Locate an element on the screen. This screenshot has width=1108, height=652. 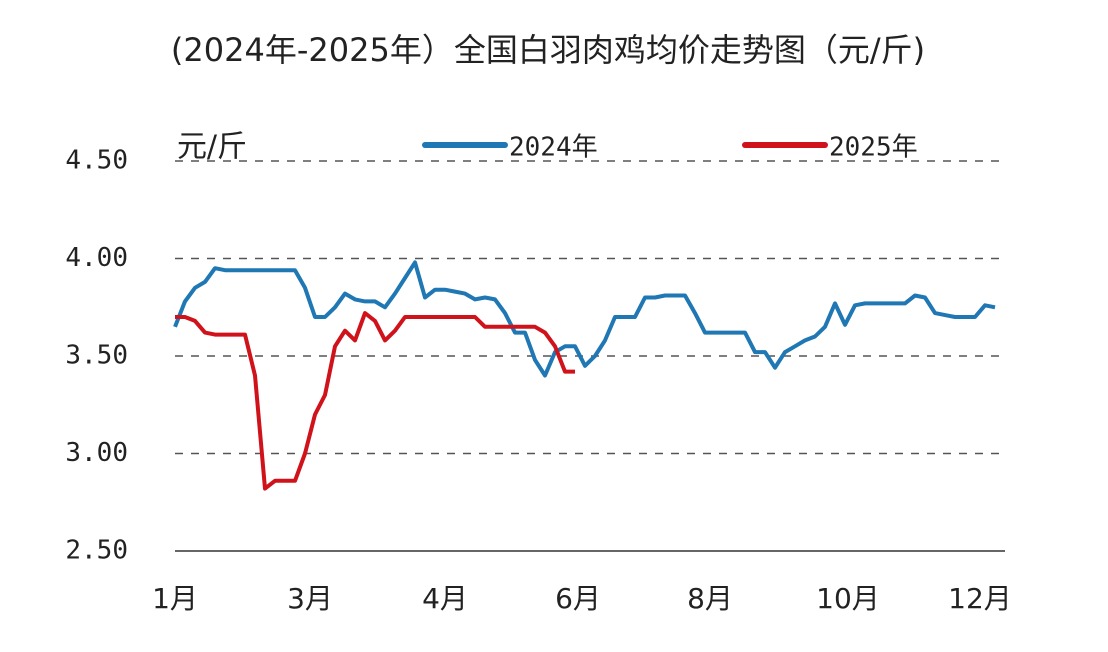
x-tick-label: 1月 is located at coordinates (175, 598).